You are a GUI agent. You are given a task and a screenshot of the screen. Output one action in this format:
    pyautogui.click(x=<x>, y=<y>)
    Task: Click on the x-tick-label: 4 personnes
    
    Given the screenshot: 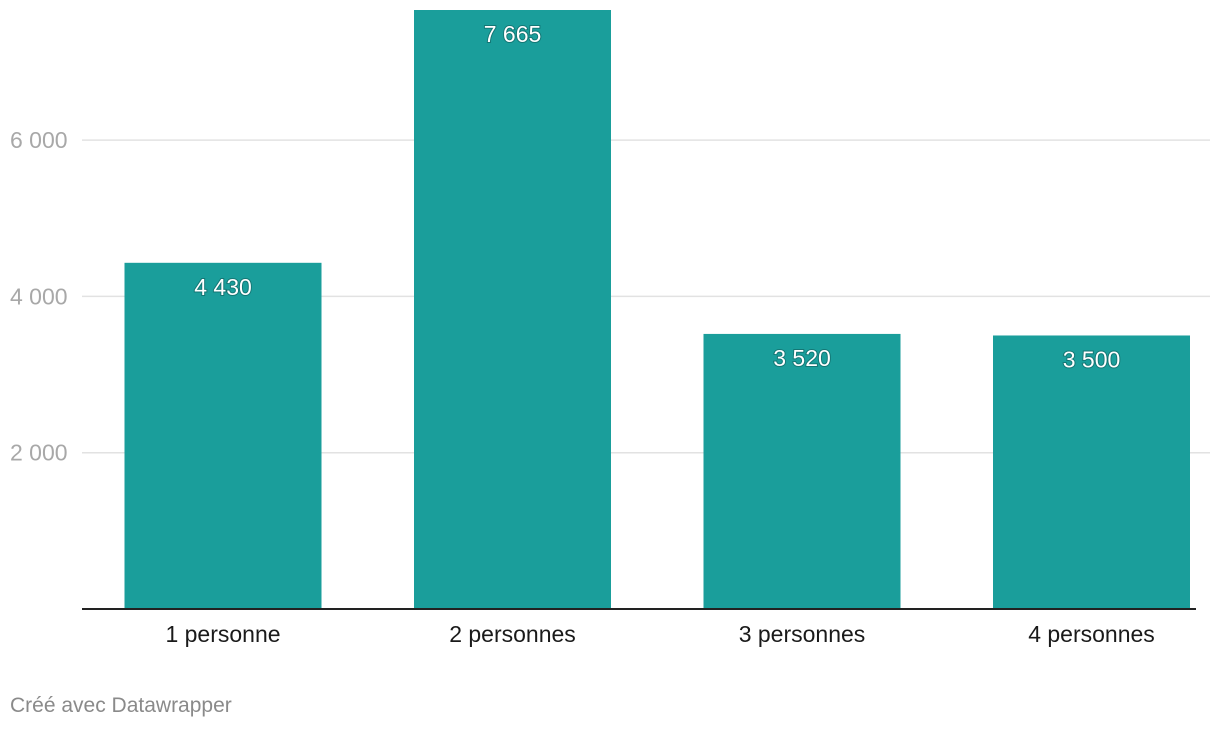 What is the action you would take?
    pyautogui.click(x=1091, y=634)
    